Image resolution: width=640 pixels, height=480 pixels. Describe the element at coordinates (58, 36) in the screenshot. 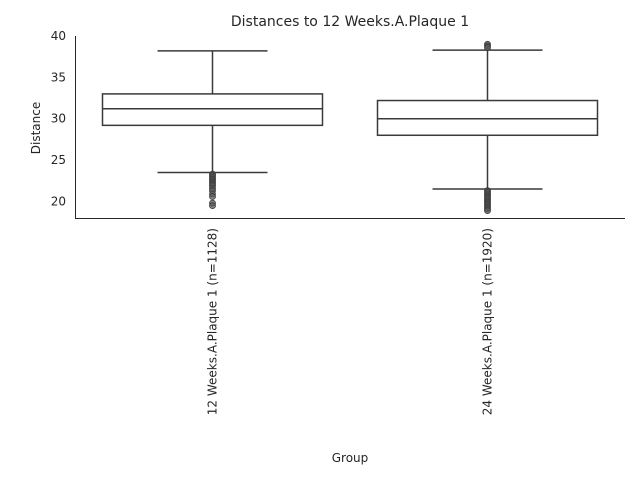

I see `y-tick-label: 40` at that location.